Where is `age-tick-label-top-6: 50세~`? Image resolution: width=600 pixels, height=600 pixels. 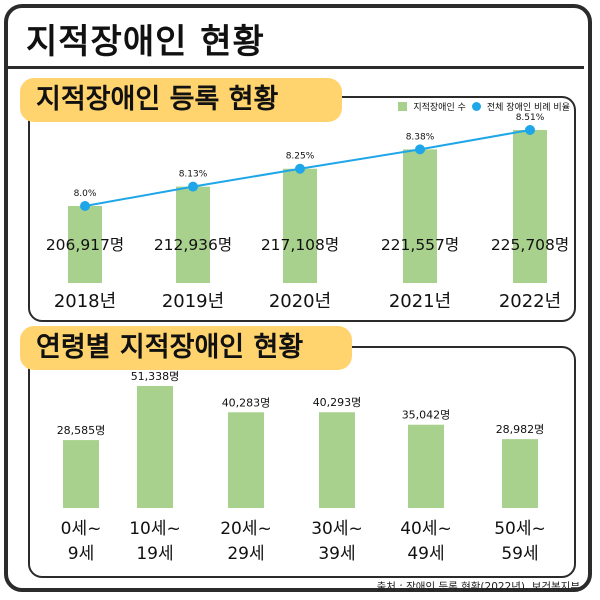
age-tick-label-top-6: 50세~ is located at coordinates (520, 529).